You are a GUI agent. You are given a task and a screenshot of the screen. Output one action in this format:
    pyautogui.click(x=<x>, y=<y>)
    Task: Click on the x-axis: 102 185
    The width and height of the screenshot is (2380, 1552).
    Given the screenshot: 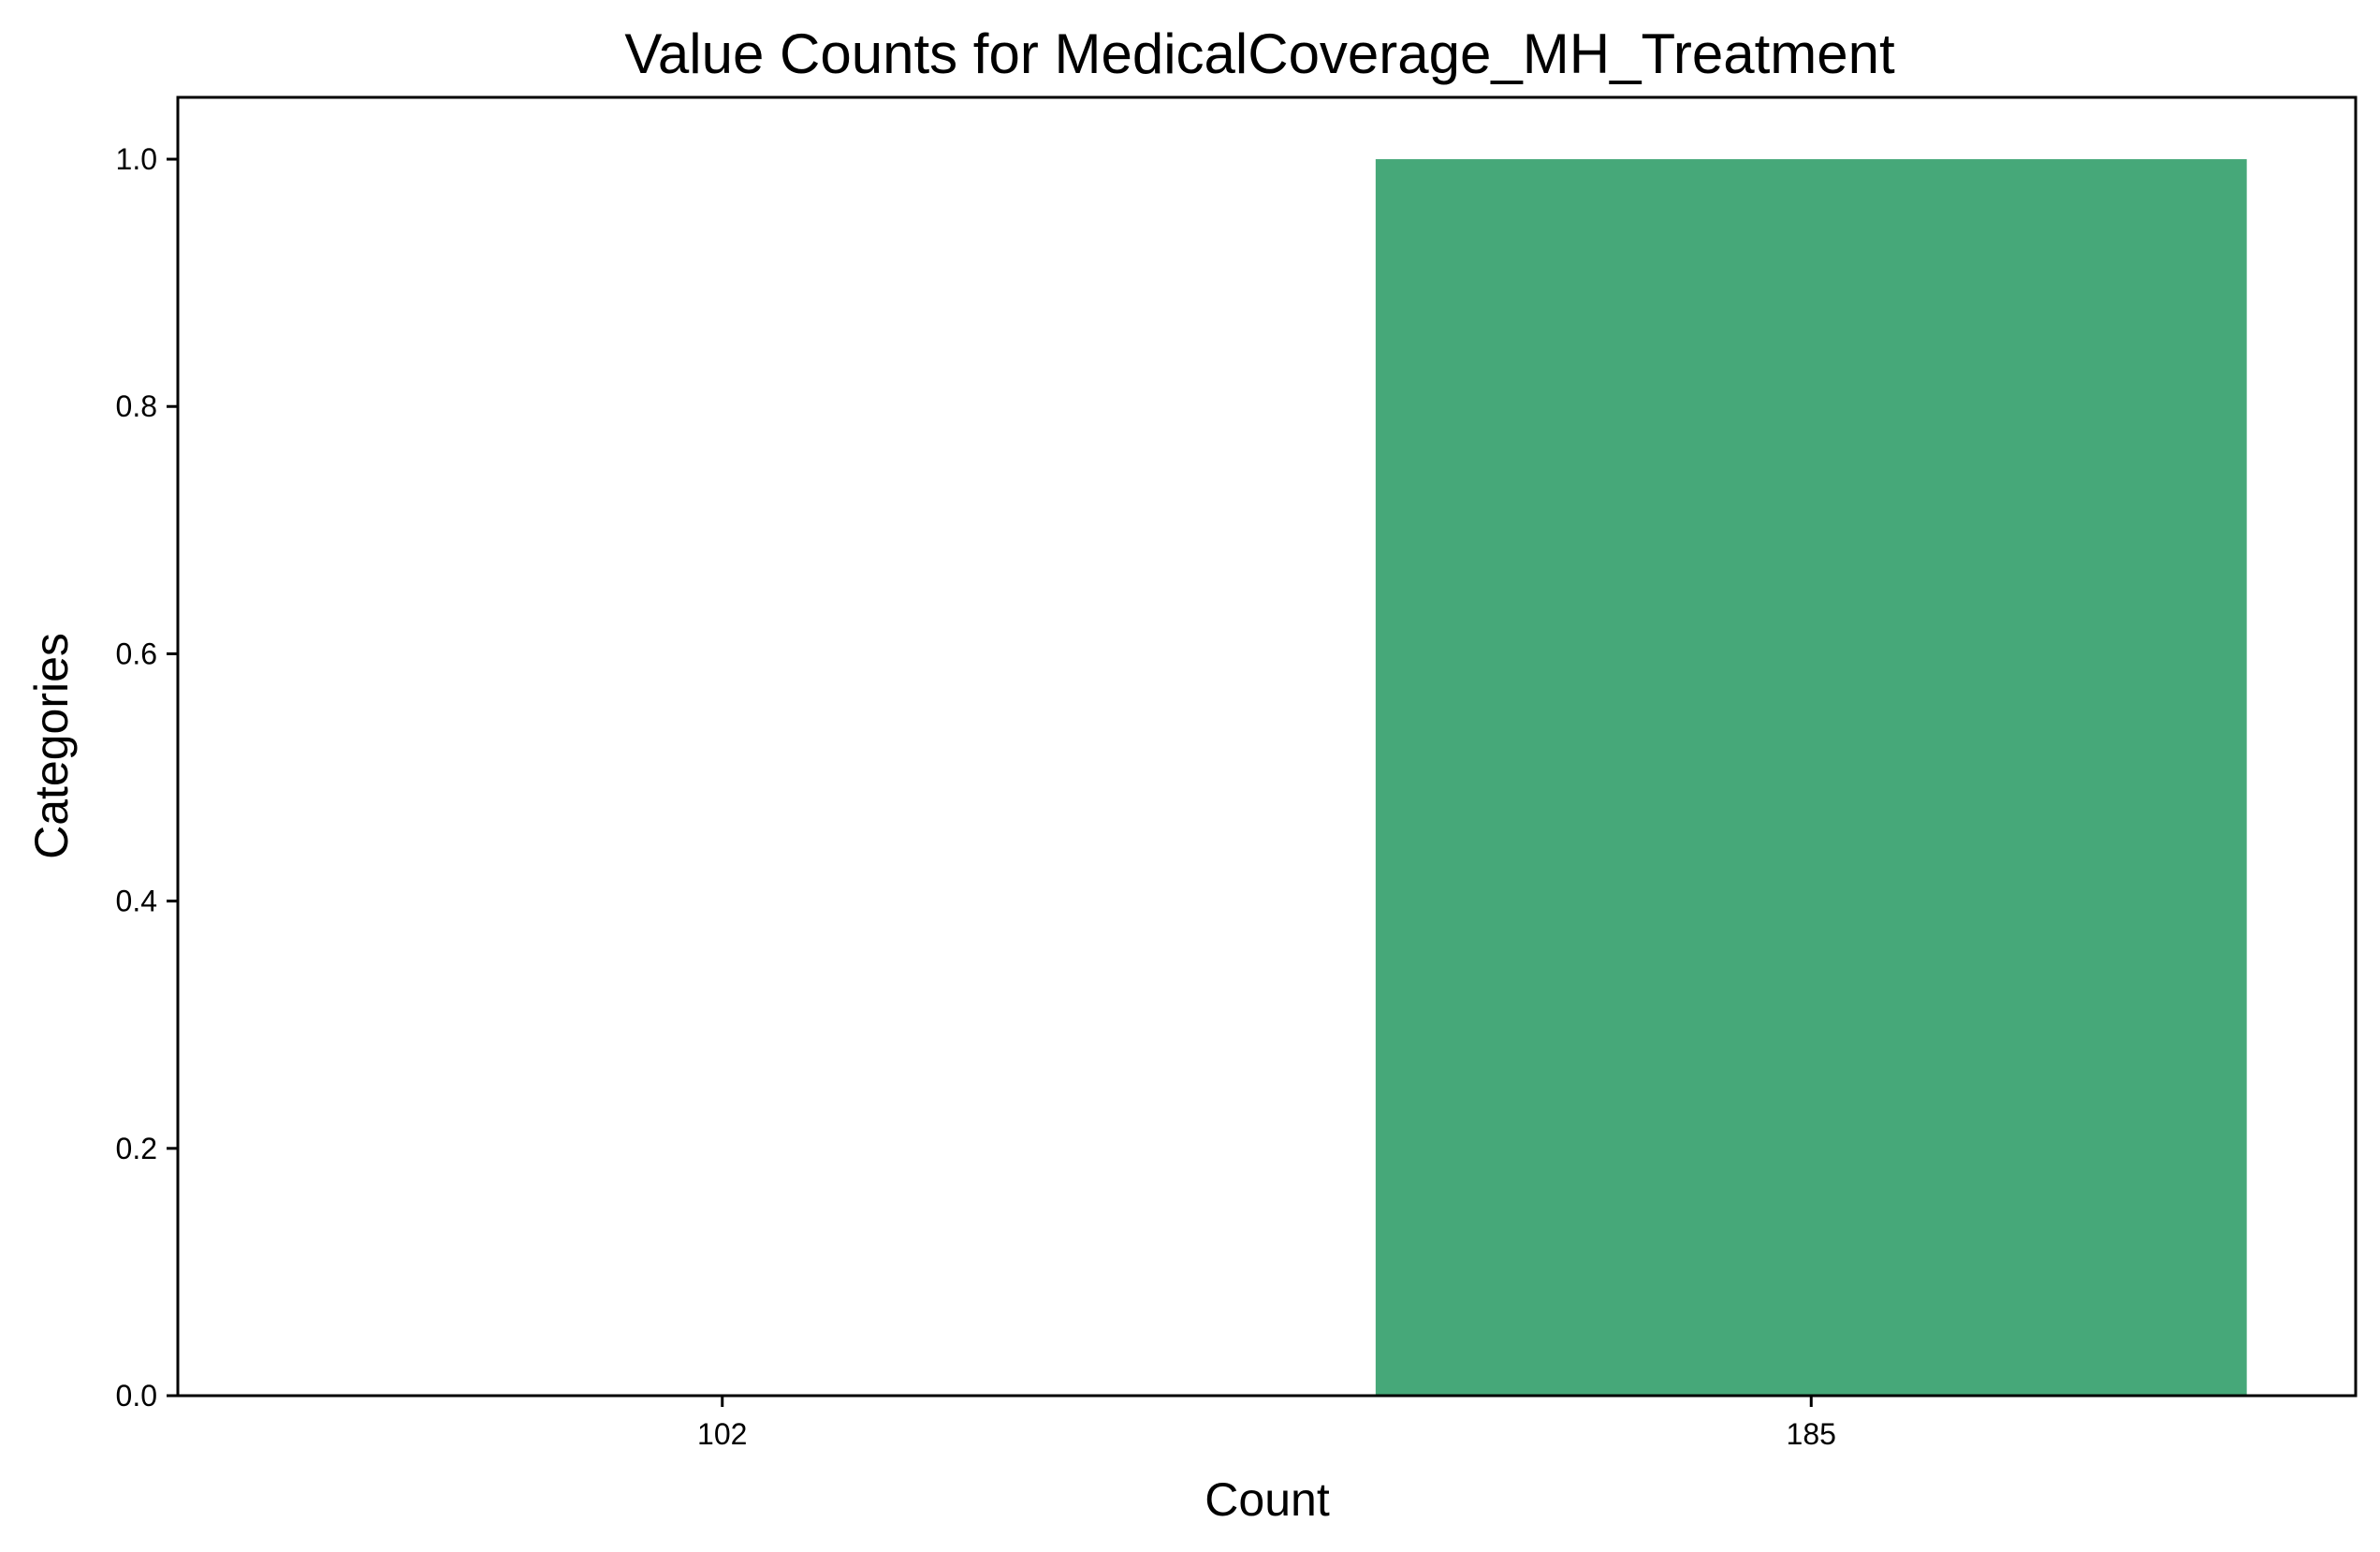 What is the action you would take?
    pyautogui.click(x=1266, y=1423)
    